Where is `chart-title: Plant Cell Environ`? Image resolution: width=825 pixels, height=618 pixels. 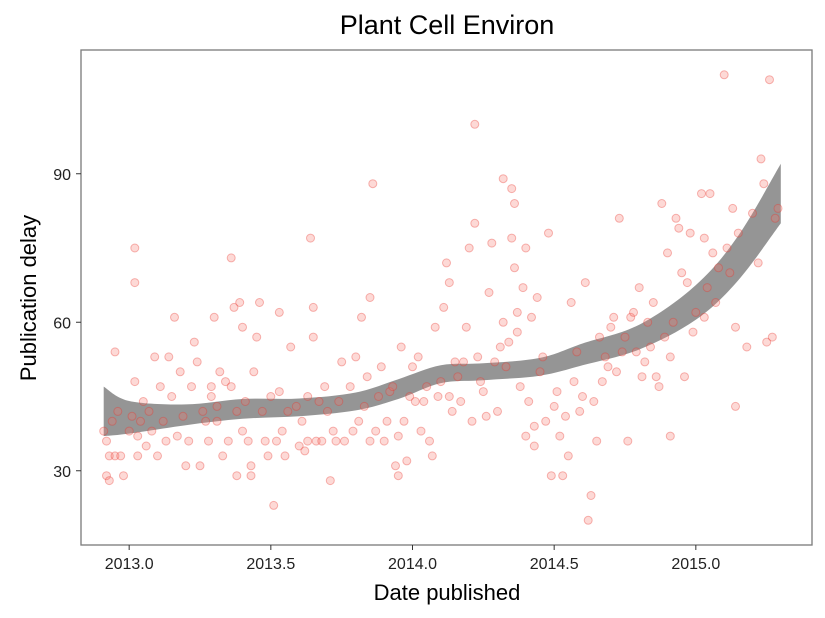 chart-title: Plant Cell Environ is located at coordinates (447, 25).